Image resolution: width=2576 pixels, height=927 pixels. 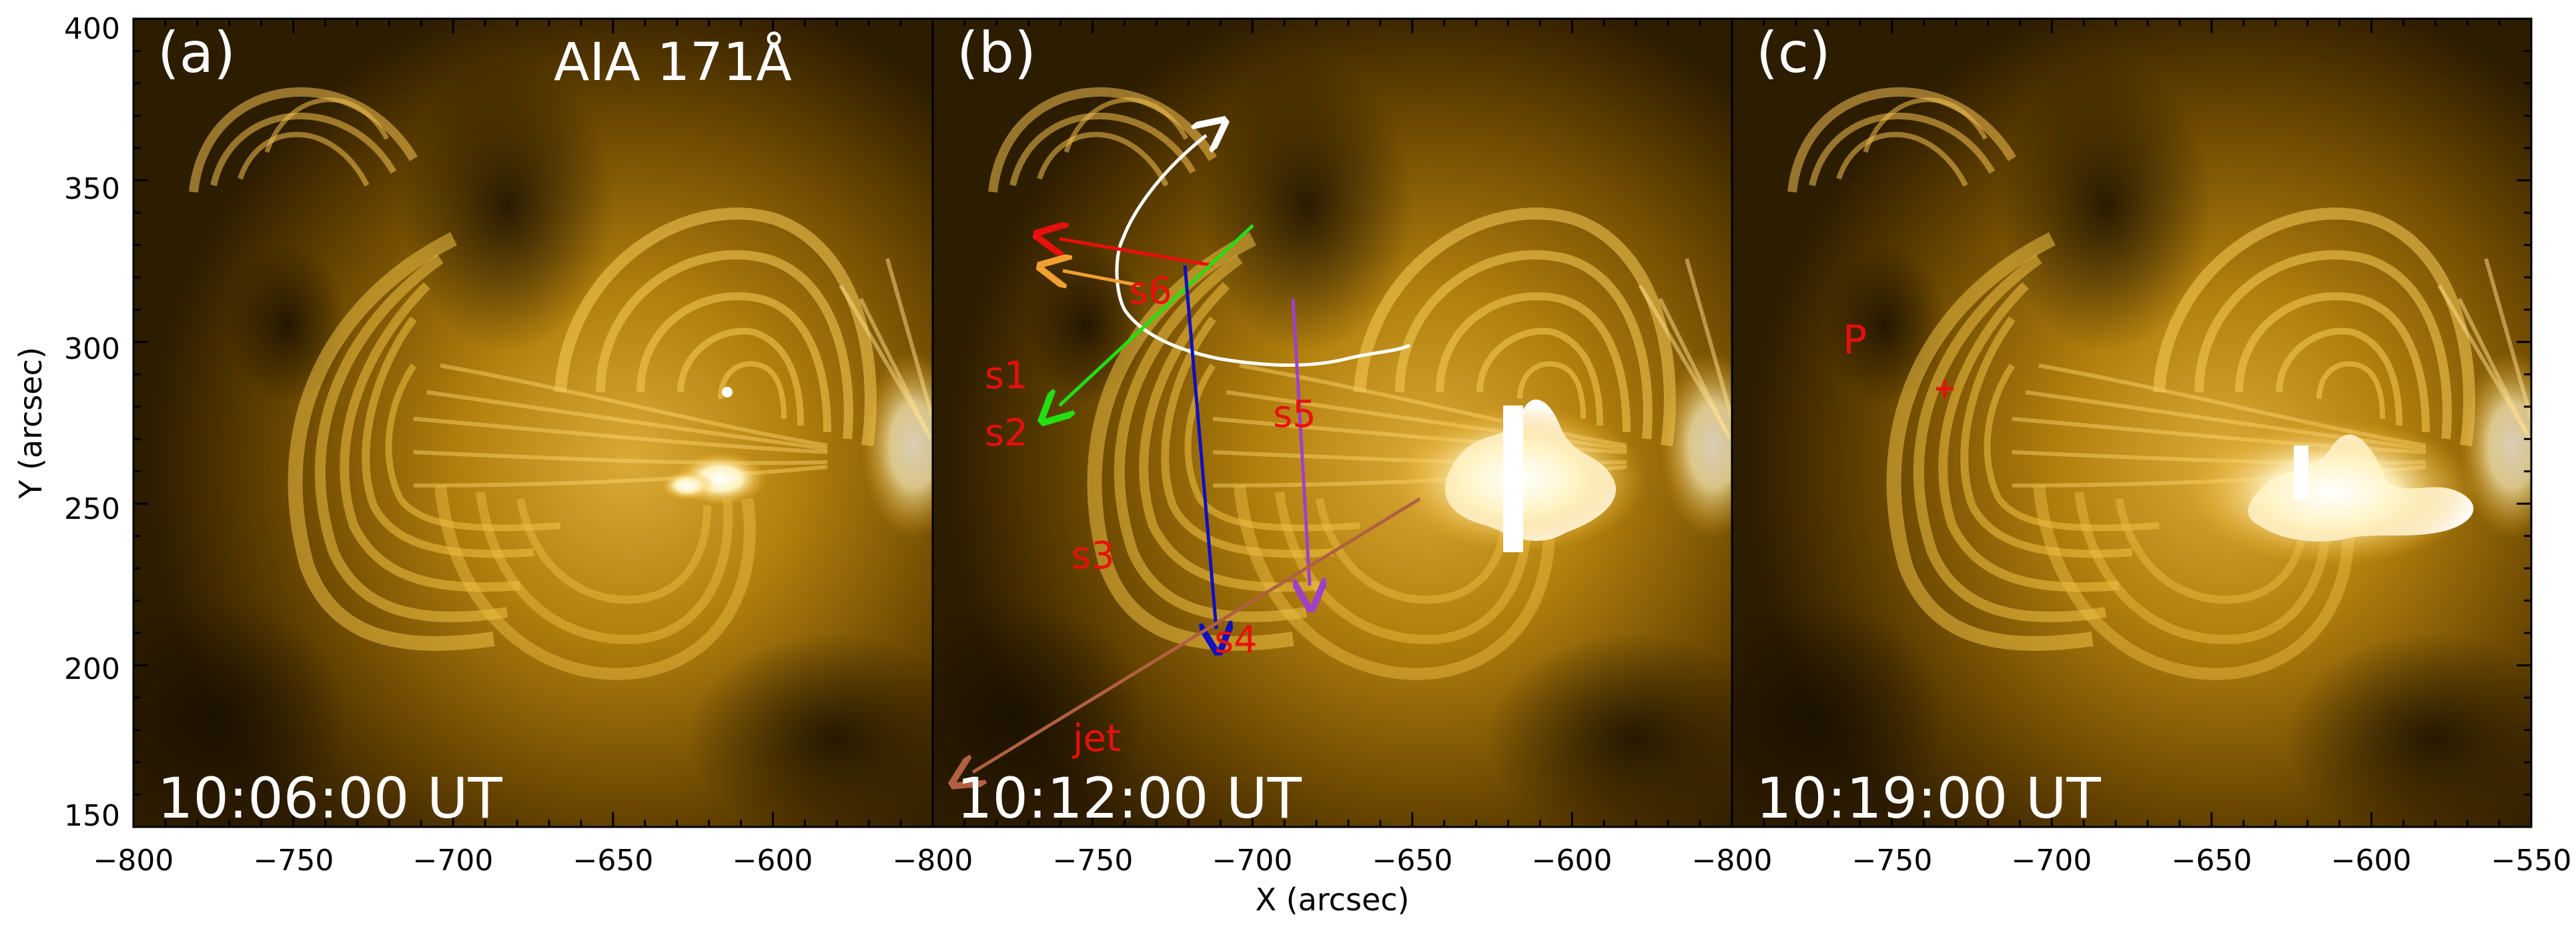 I want to click on panel-b-time: 10:12:00 UT, so click(x=1129, y=798).